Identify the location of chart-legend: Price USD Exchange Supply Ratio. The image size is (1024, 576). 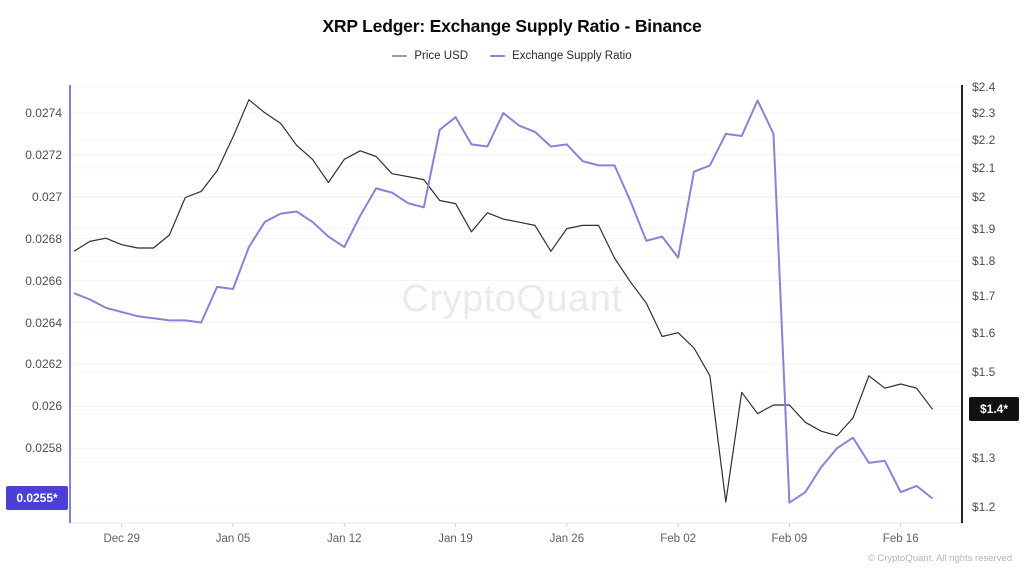
(512, 56).